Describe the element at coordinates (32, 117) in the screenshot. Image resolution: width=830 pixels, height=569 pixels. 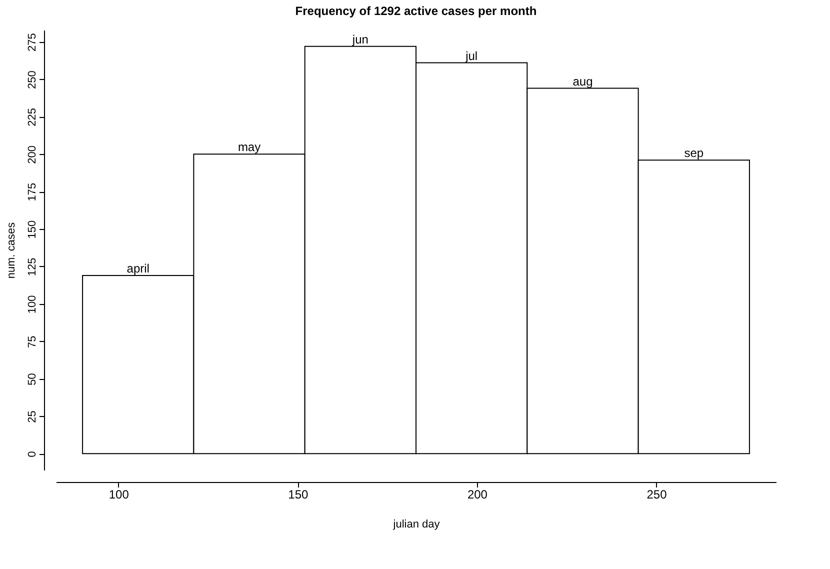
I see `y-tick-label: 225` at that location.